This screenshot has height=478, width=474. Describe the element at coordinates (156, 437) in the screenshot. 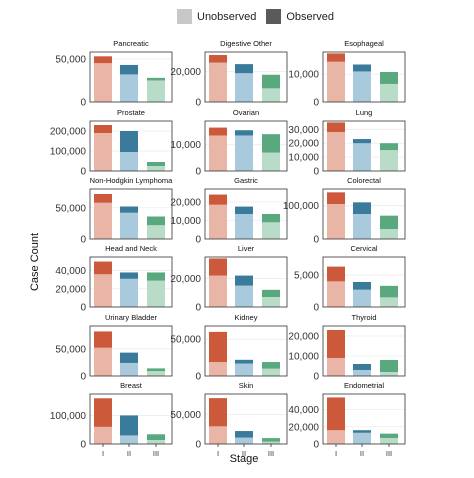

I see `bar-observed-breast-III` at that location.